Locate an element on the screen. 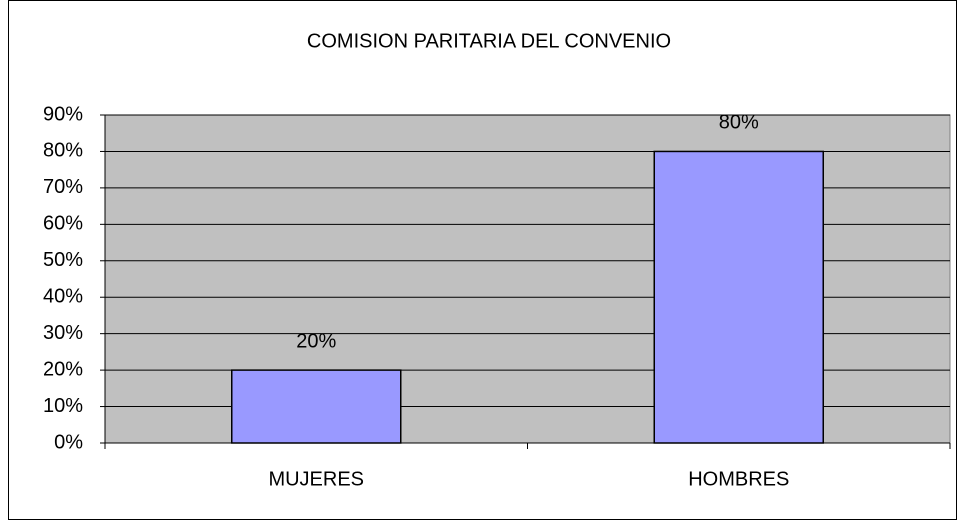  y-tick-label: 0% is located at coordinates (68, 442).